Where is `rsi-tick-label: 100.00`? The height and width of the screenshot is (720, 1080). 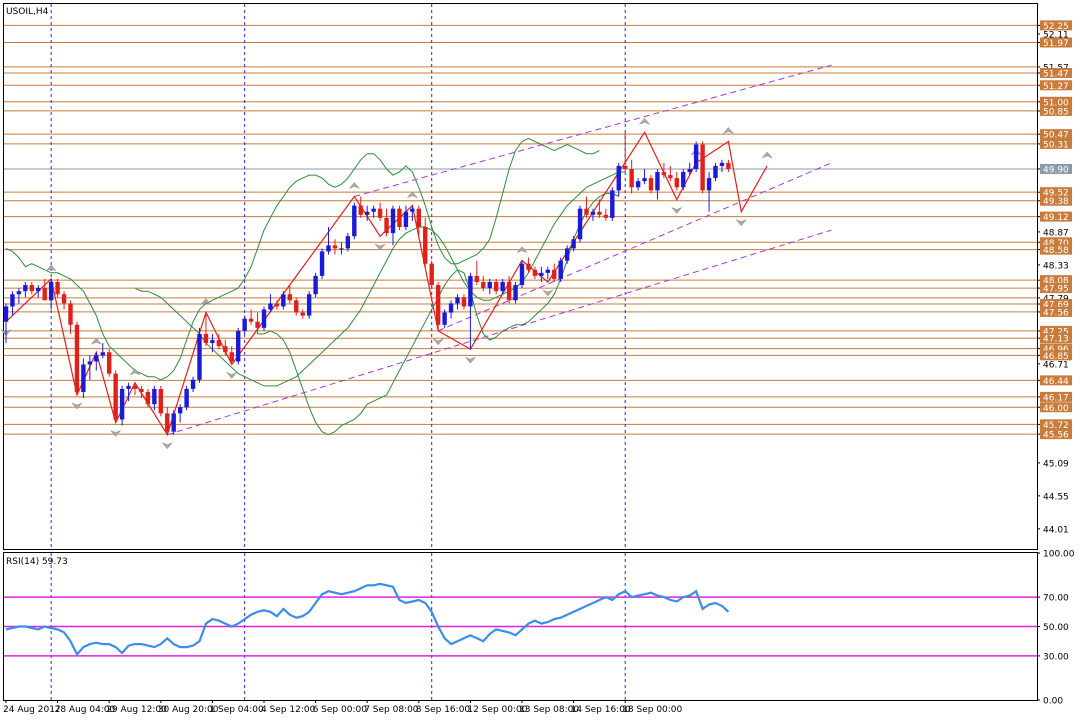
rsi-tick-label: 100.00 is located at coordinates (1059, 555).